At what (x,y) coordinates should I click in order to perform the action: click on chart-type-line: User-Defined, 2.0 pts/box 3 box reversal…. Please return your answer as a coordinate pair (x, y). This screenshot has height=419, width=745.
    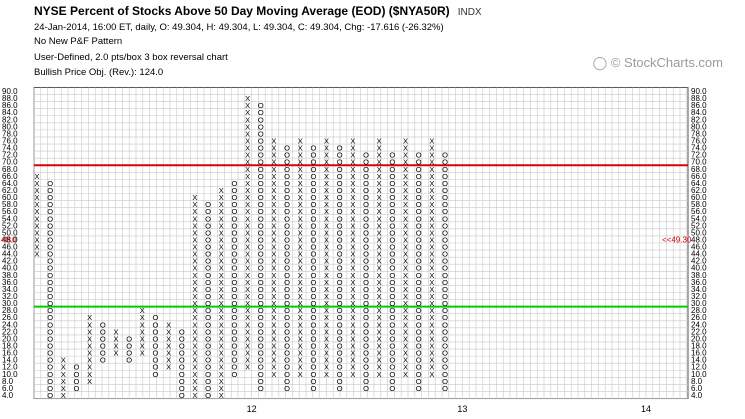
    Looking at the image, I should click on (131, 57).